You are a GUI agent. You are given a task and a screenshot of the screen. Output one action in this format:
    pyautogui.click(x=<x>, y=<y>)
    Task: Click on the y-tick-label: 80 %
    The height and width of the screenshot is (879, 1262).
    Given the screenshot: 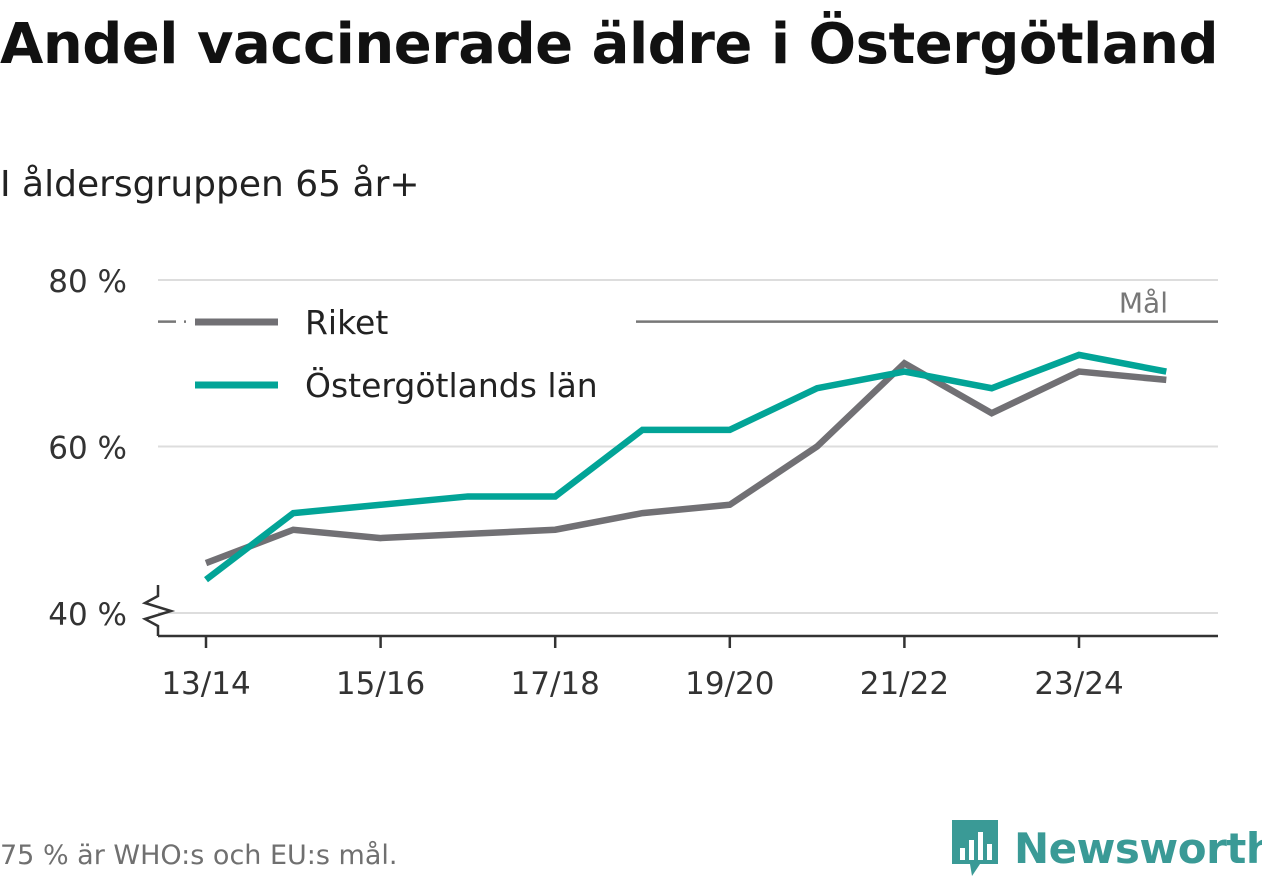 What is the action you would take?
    pyautogui.click(x=87, y=282)
    